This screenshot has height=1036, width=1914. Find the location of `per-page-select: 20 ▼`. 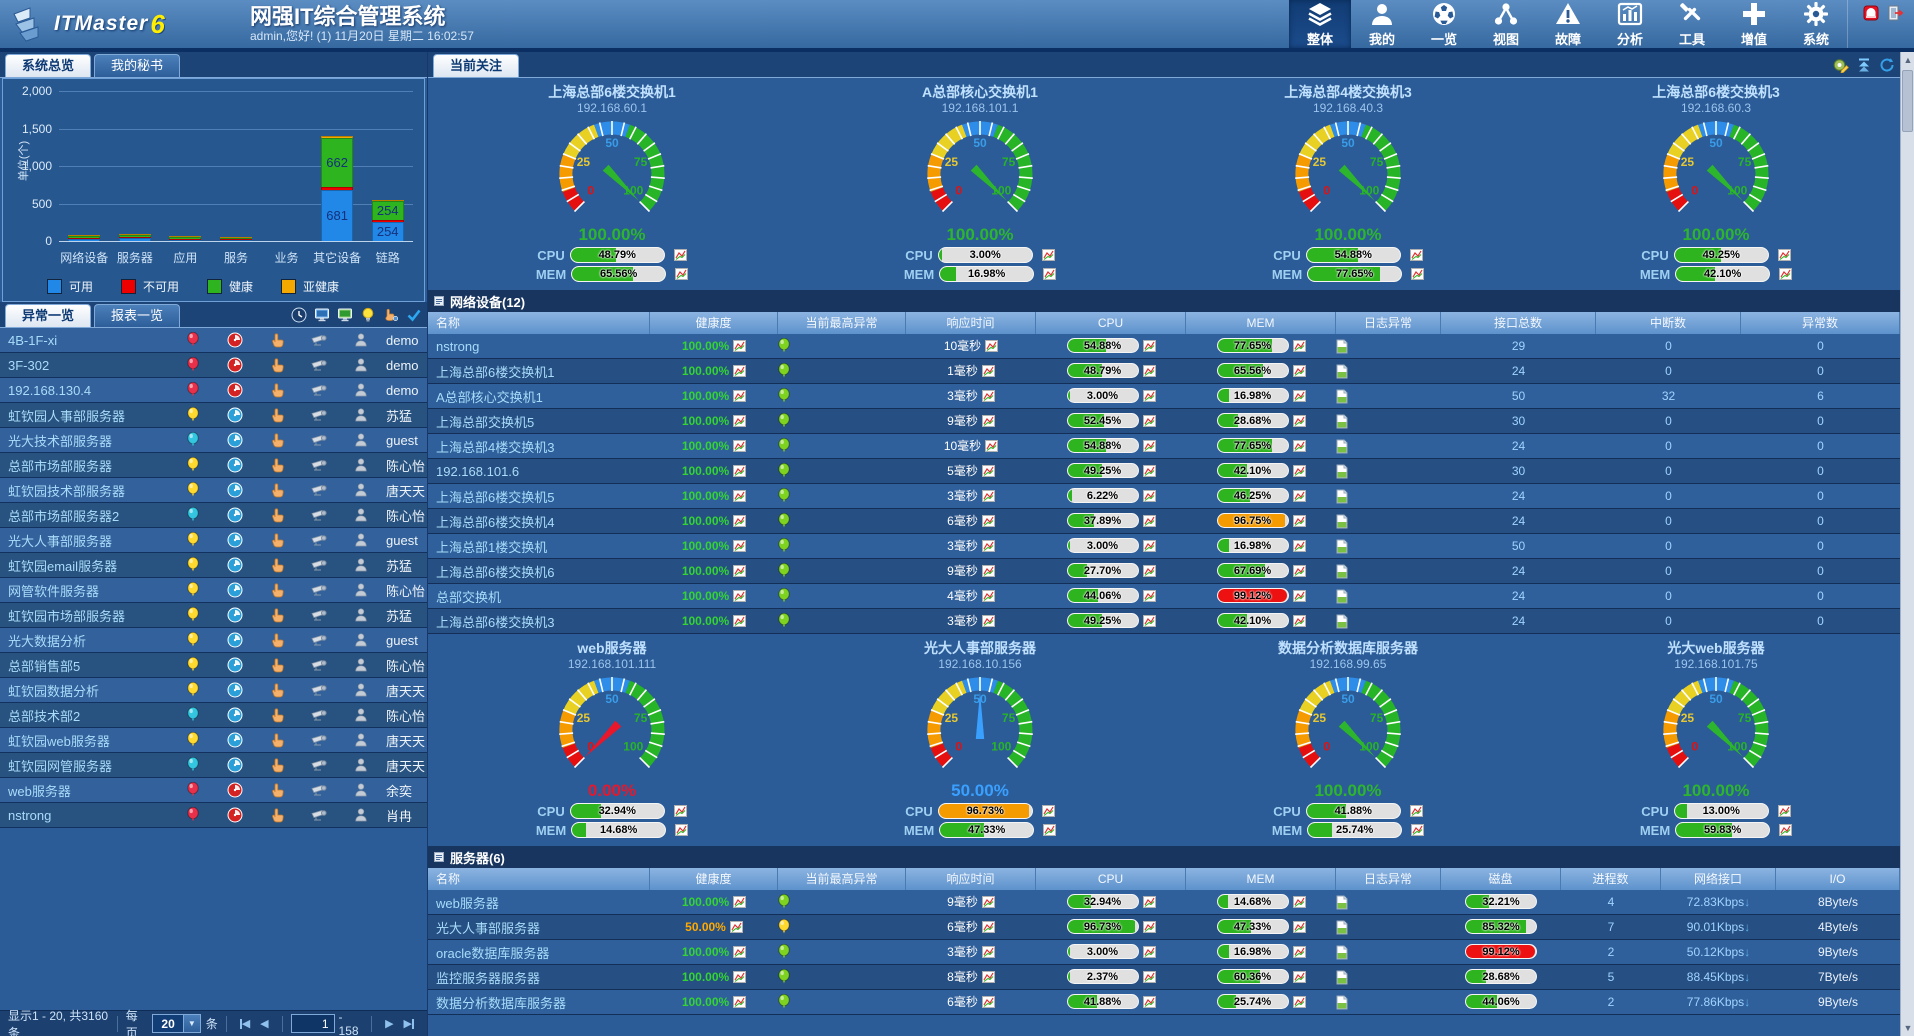

per-page-select: 20 ▼ is located at coordinates (176, 1023).